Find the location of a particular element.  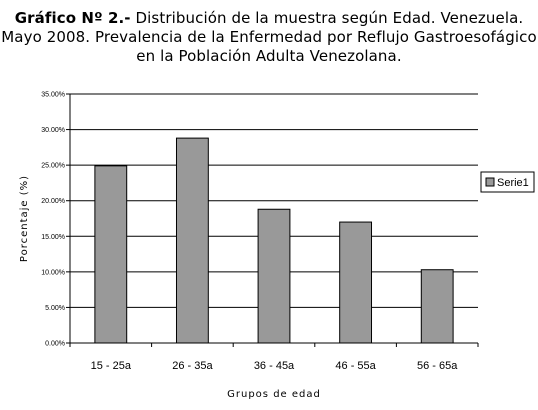

x-axis-title: Grupos de edad is located at coordinates (274, 394).